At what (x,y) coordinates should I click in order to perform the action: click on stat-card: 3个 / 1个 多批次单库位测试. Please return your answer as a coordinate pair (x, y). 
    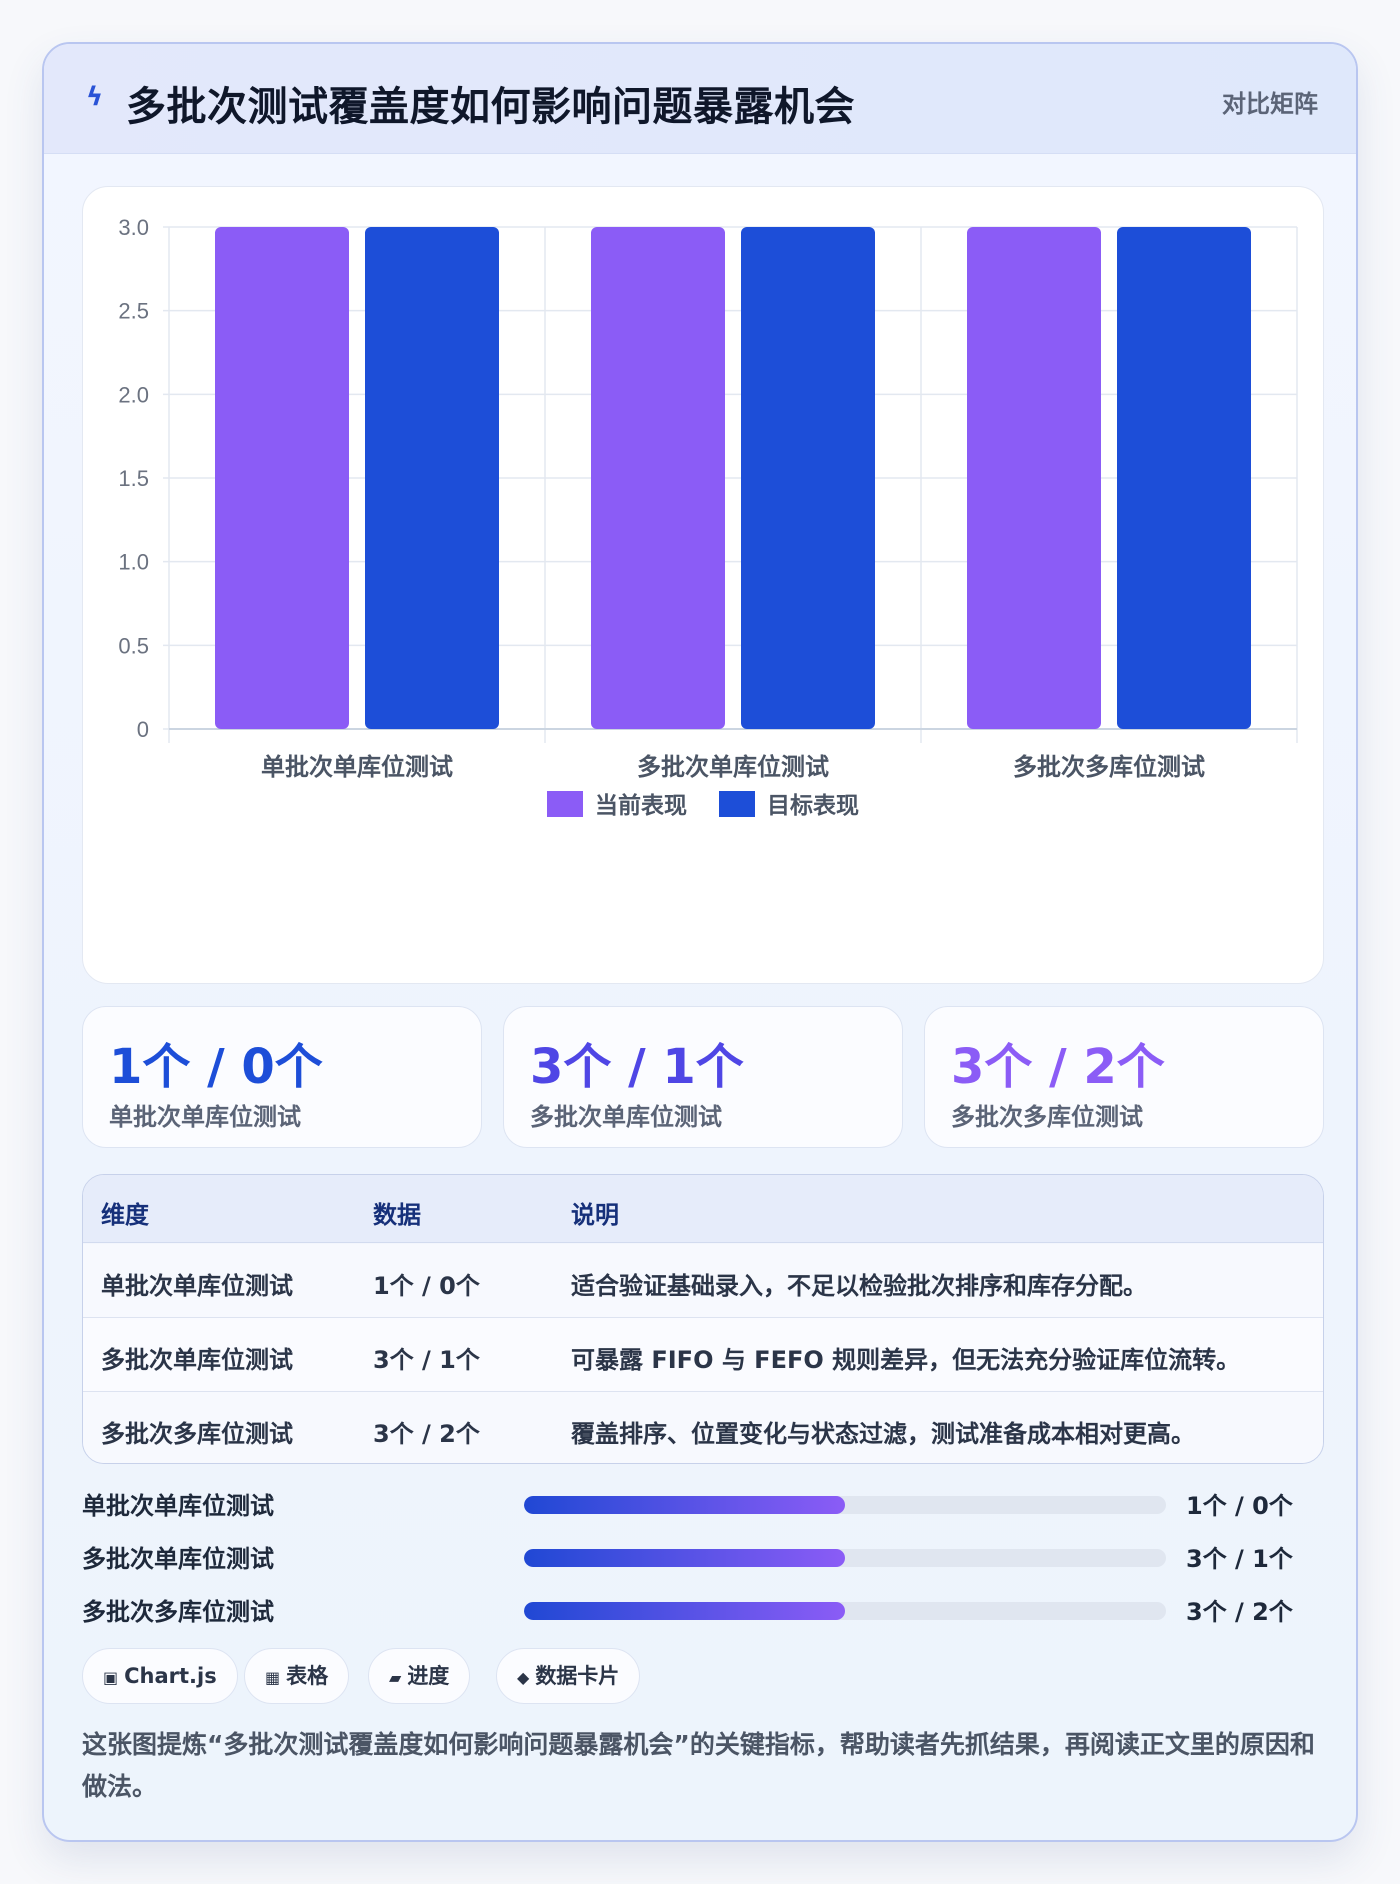
    Looking at the image, I should click on (703, 1077).